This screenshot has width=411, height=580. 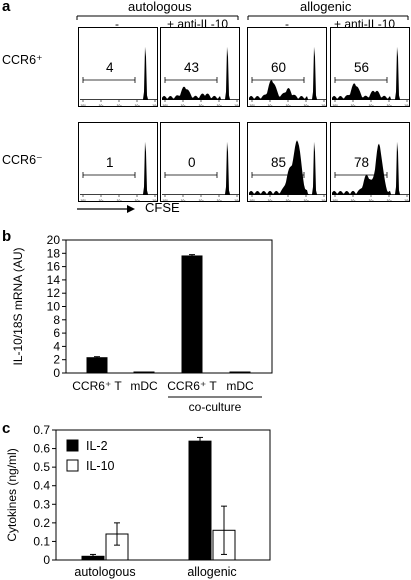 What do you see at coordinates (106, 209) in the screenshot?
I see `cfse-arrow` at bounding box center [106, 209].